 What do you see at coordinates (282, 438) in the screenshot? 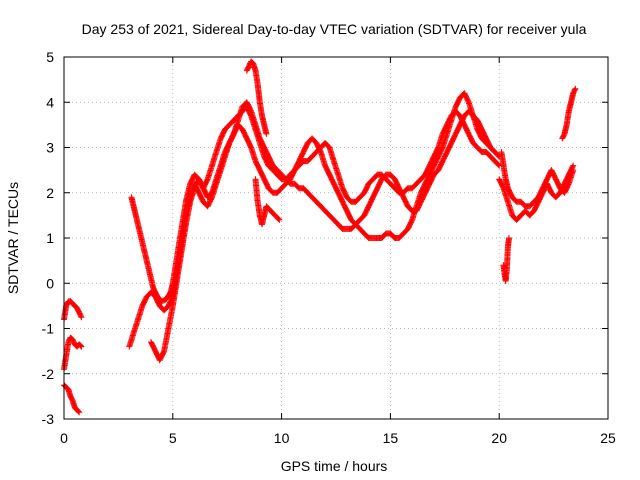
I see `x-tick-label: 10` at bounding box center [282, 438].